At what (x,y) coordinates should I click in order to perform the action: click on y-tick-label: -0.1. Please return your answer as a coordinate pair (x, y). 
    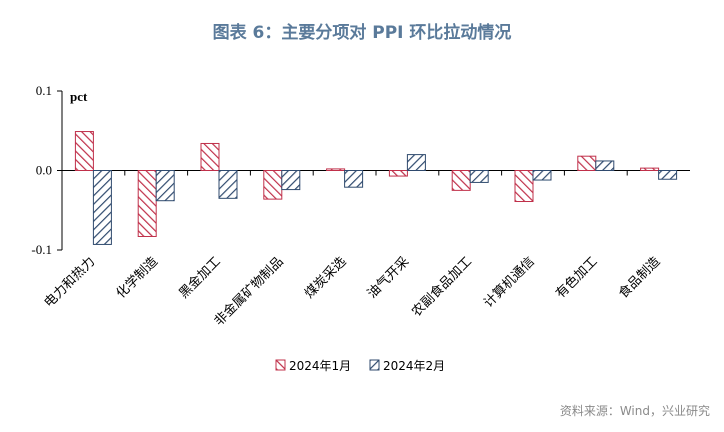
    Looking at the image, I should click on (41, 249).